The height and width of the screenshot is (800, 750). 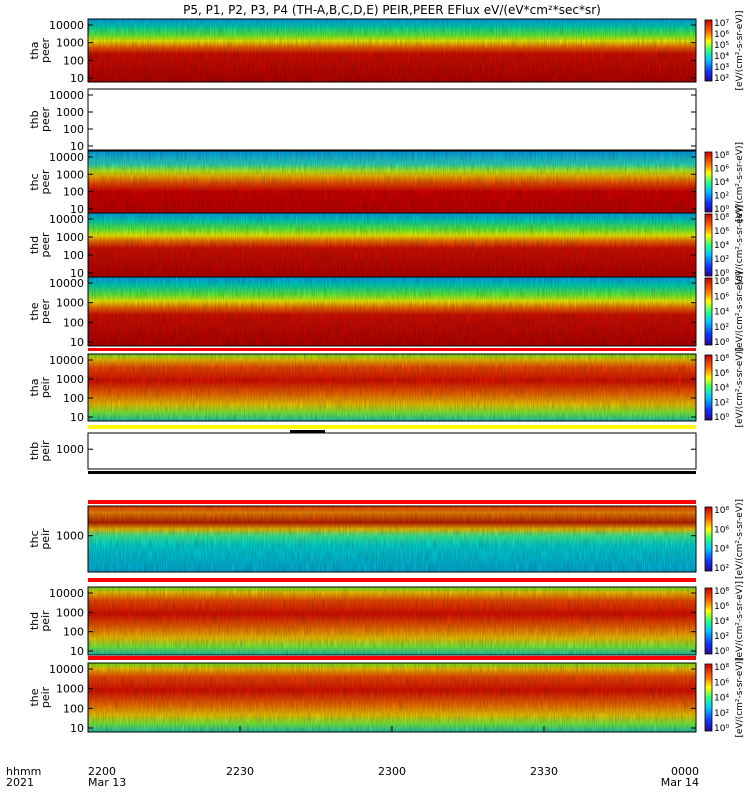 What do you see at coordinates (721, 24) in the screenshot?
I see `colorbar-tick-label: 10⁷` at bounding box center [721, 24].